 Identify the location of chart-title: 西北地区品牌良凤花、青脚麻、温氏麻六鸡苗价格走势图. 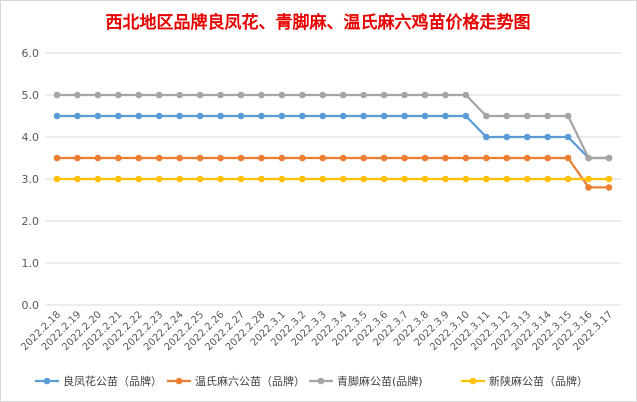
(318, 22).